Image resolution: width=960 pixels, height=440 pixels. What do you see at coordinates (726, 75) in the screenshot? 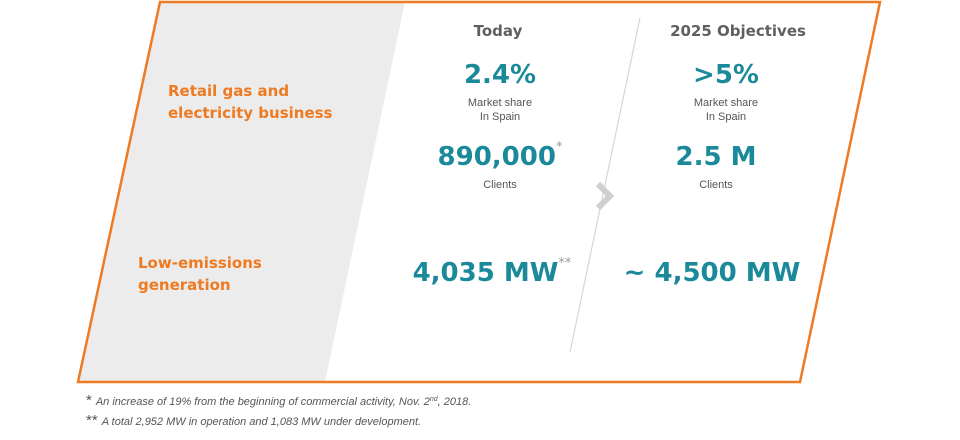
I see `objective-market-share-value: >5%` at bounding box center [726, 75].